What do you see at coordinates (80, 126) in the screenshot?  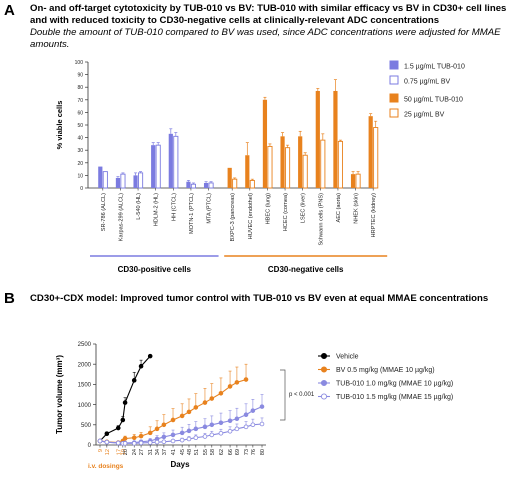 I see `y-tick-label: 50` at bounding box center [80, 126].